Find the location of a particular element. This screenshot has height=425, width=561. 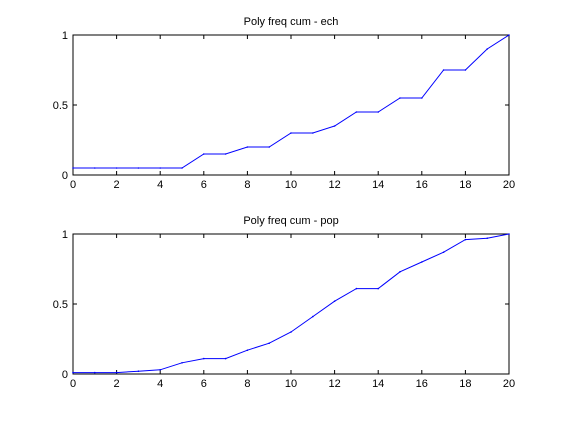

chart-title: Poly freq cum - pop is located at coordinates (290, 221).